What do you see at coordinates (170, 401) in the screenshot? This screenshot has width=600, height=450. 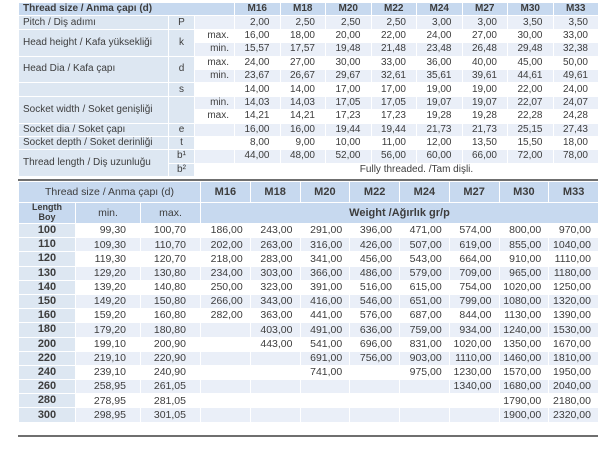 I see `max-cell: 281,05` at bounding box center [170, 401].